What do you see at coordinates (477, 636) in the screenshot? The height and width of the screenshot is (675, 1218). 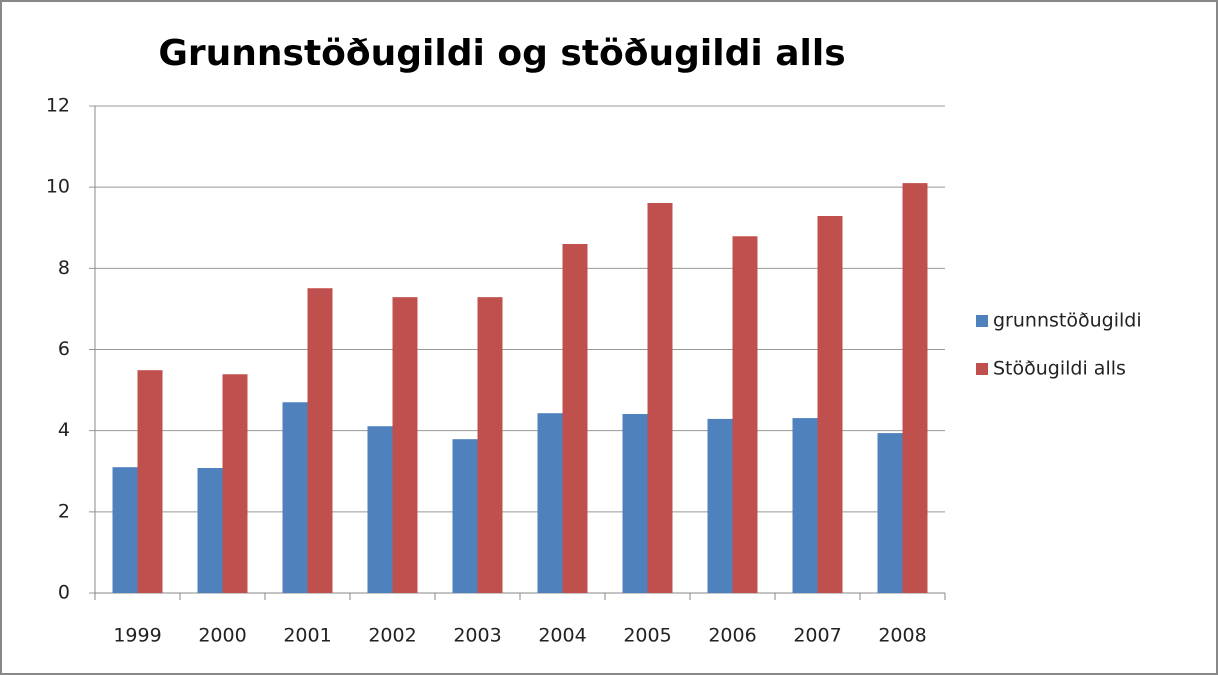 I see `x-tick-label: 2003` at bounding box center [477, 636].